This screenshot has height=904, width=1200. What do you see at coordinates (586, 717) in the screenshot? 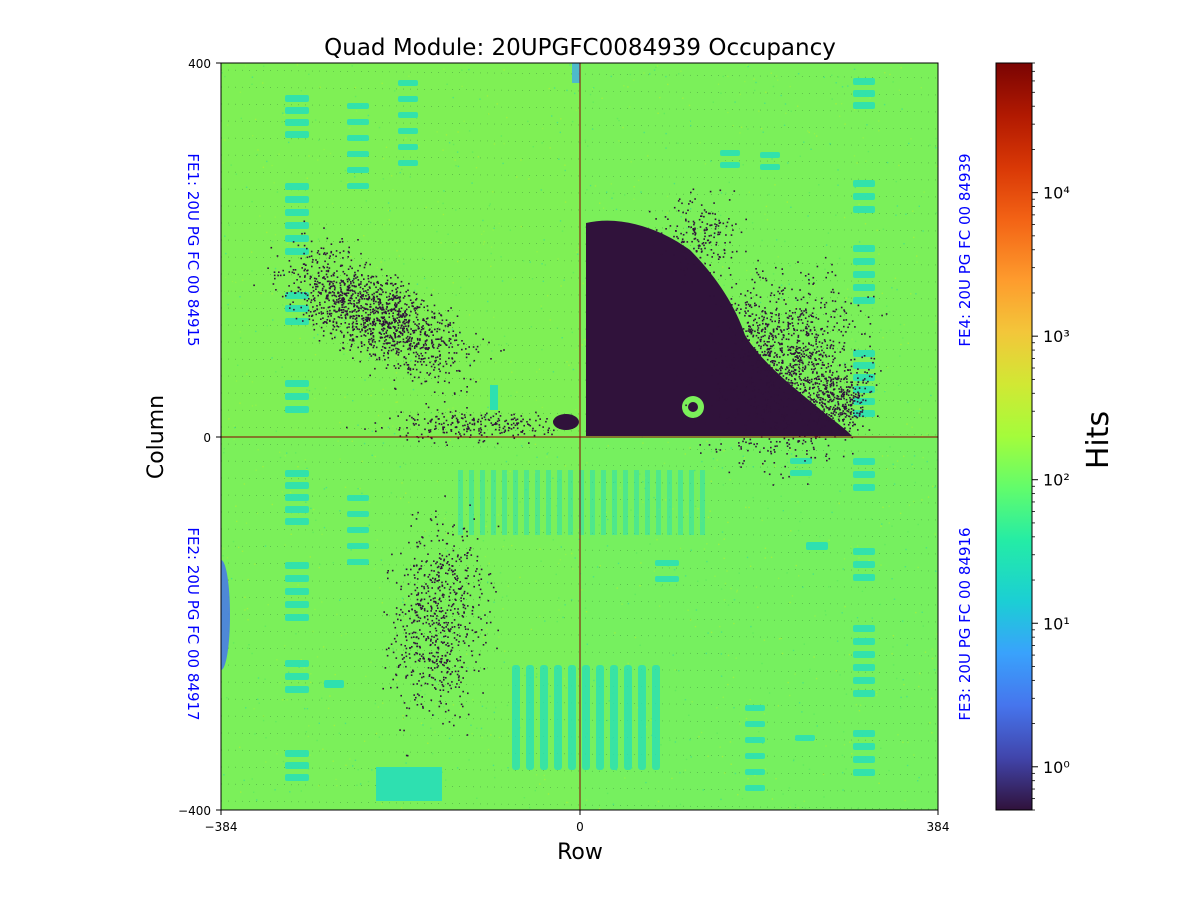
I see `cyan-stripe` at bounding box center [586, 717].